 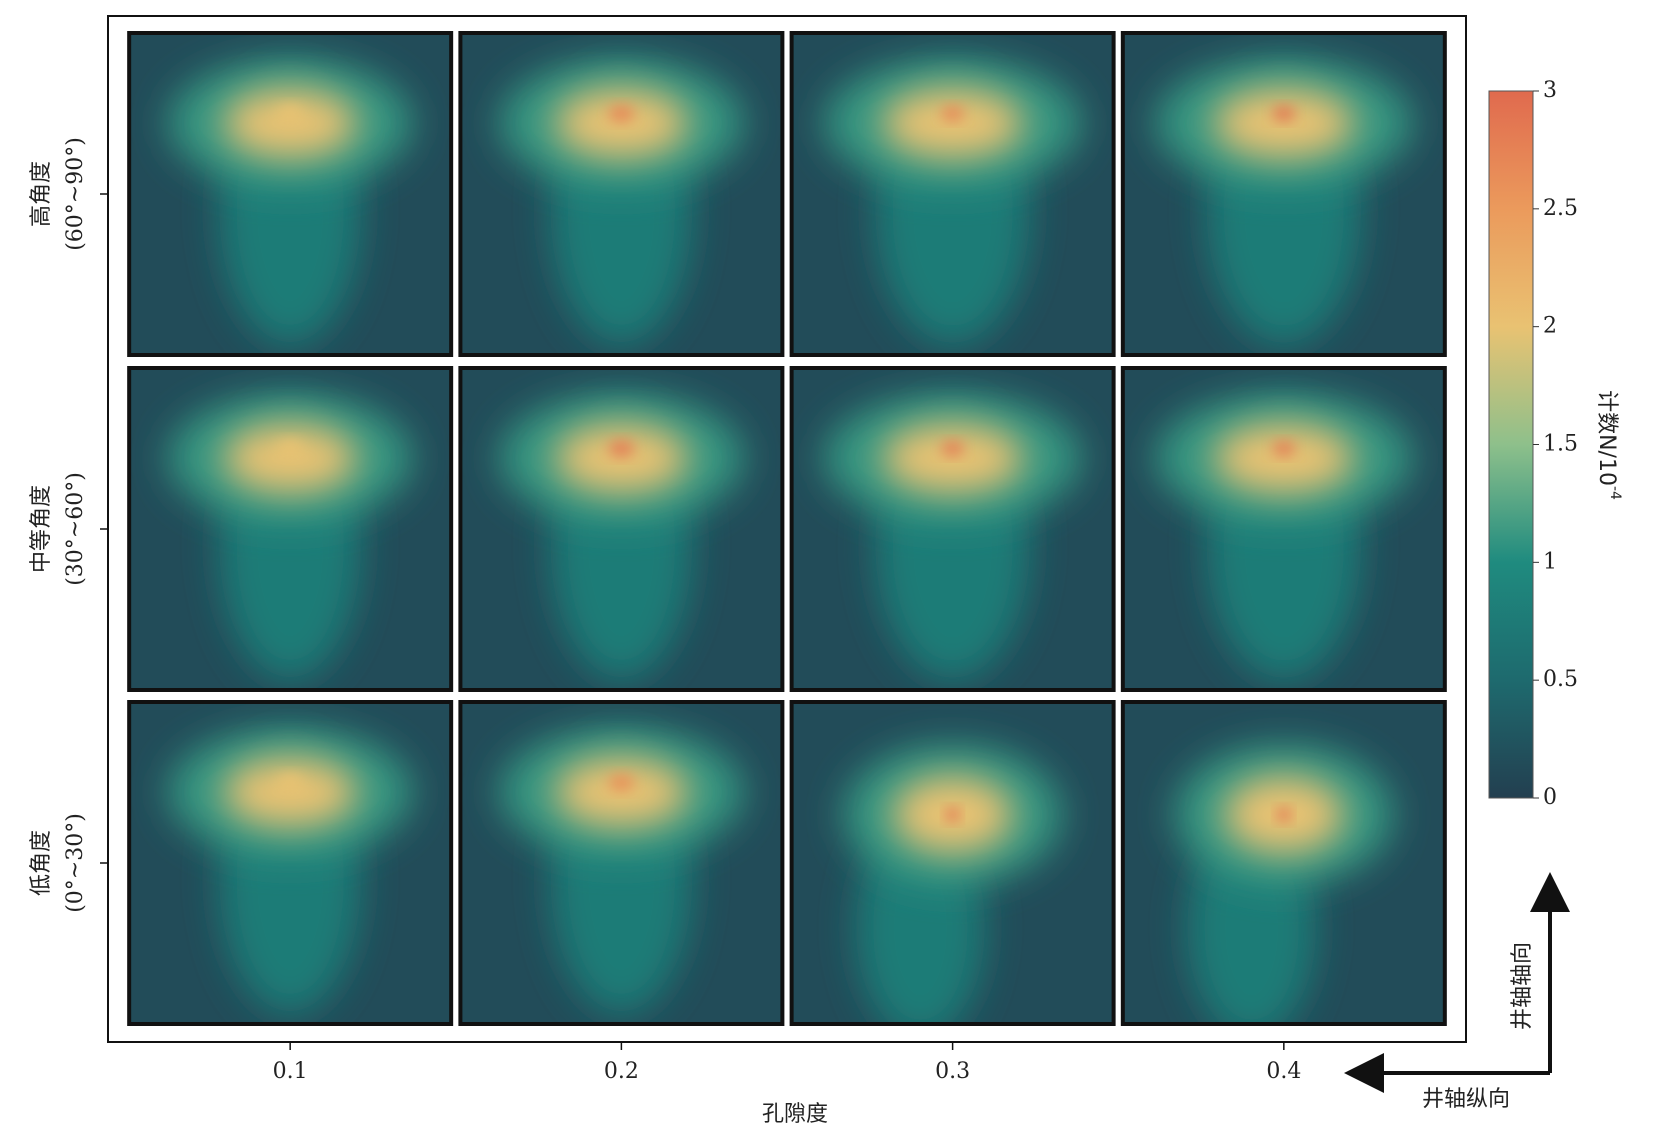 I want to click on x-tick-label: 0.2, so click(x=621, y=1071).